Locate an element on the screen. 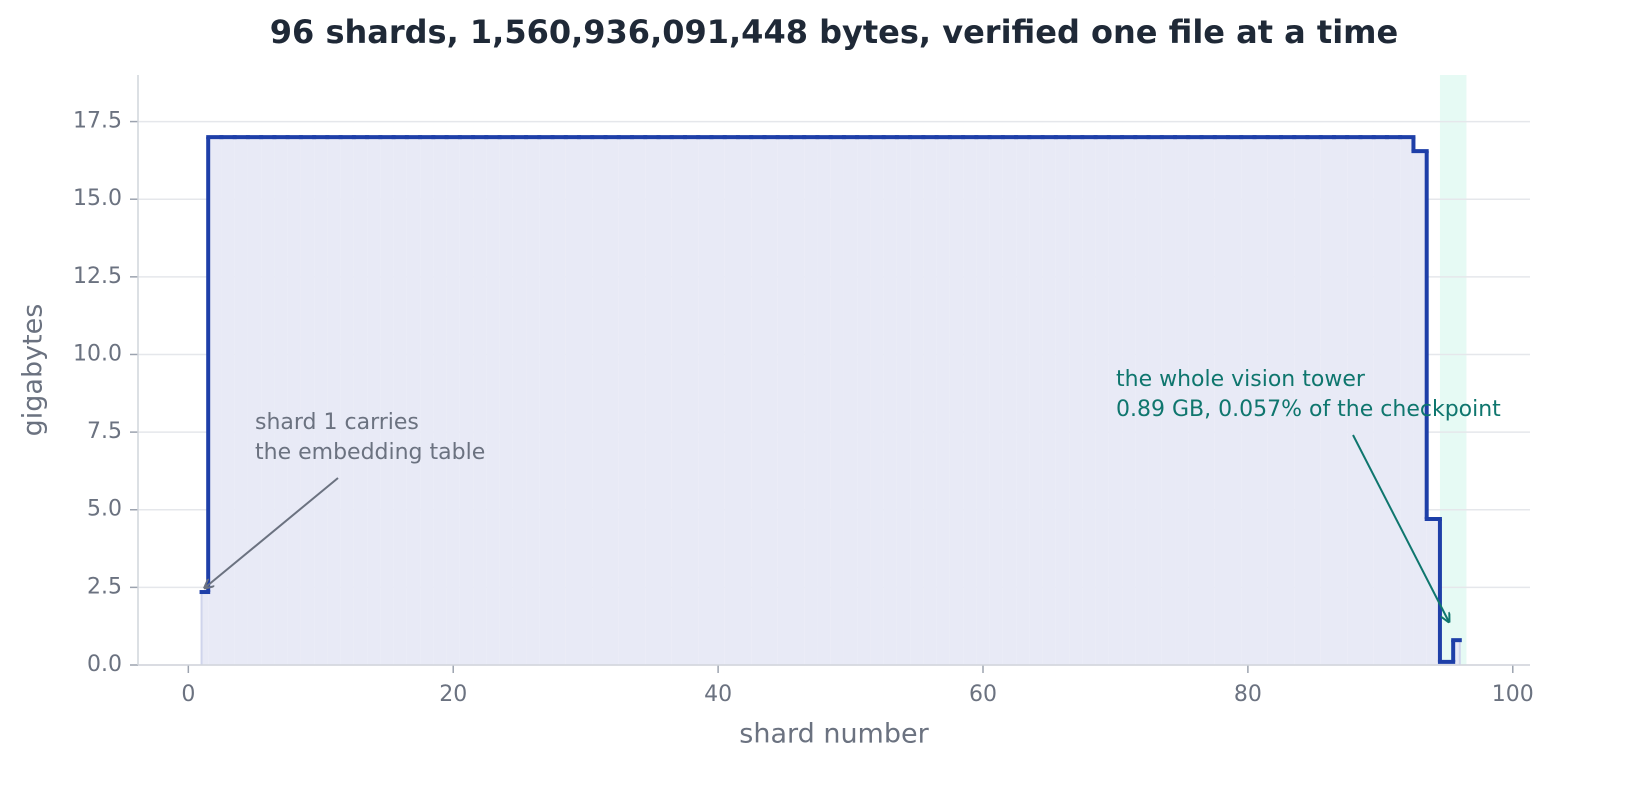 This screenshot has height=806, width=1642. x-tick-label: 0 is located at coordinates (188, 694).